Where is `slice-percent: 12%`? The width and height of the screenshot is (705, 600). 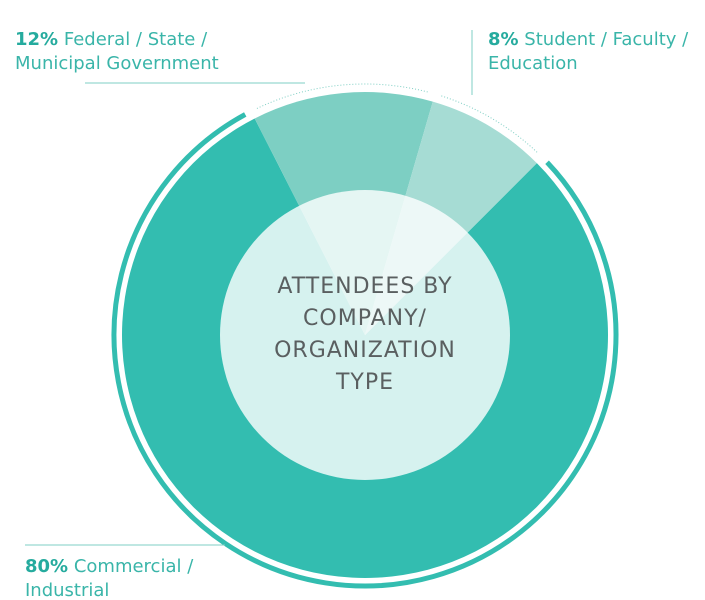 slice-percent: 12% is located at coordinates (37, 39).